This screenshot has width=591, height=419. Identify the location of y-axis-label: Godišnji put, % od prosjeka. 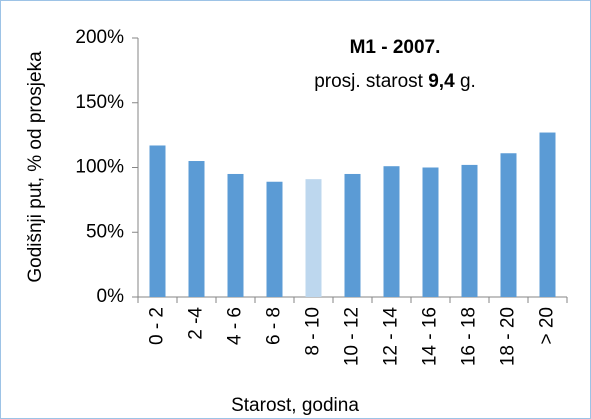
(35, 167).